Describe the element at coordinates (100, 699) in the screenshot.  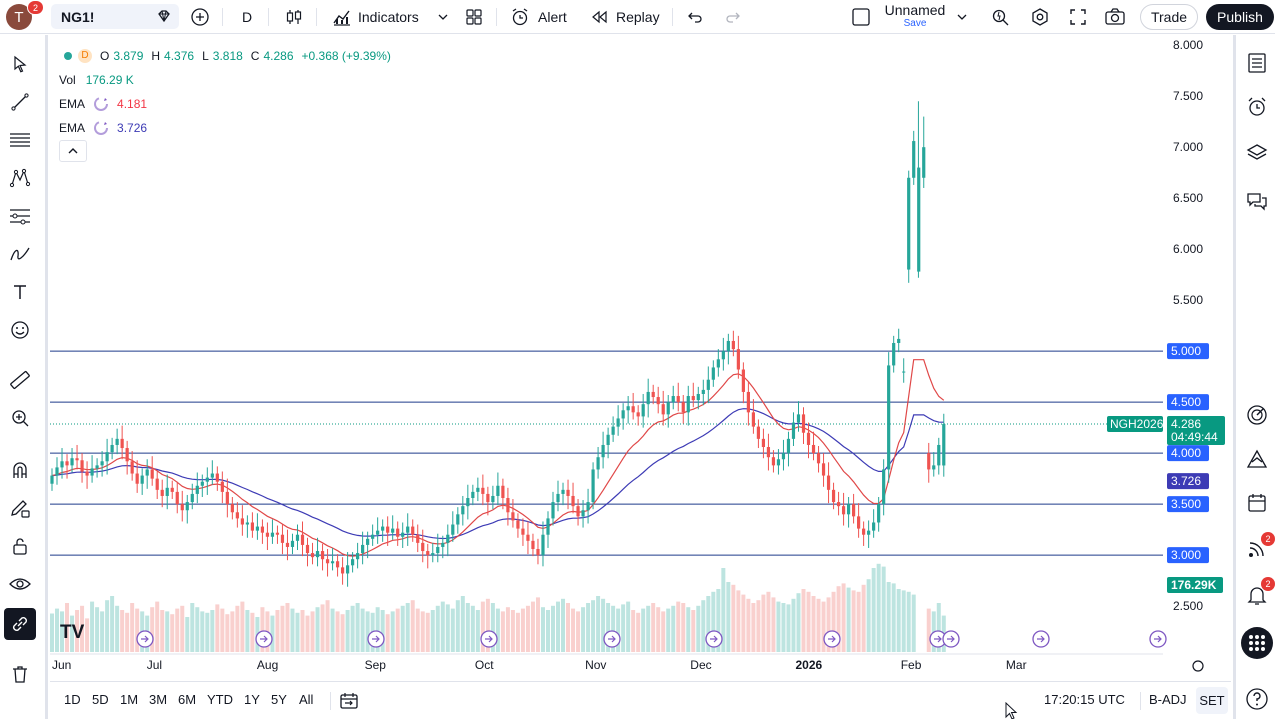
I see `range-5d: 5D` at that location.